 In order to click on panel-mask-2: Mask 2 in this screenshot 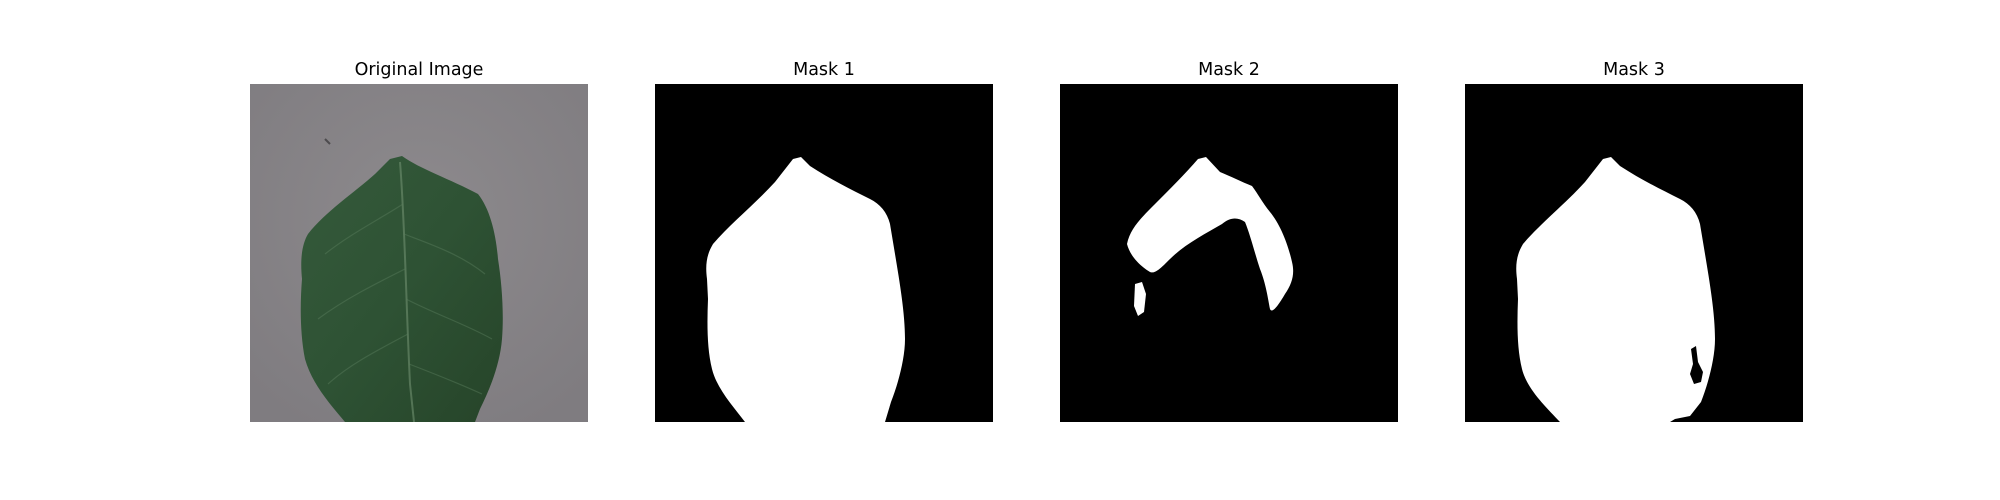, I will do `click(1229, 240)`.